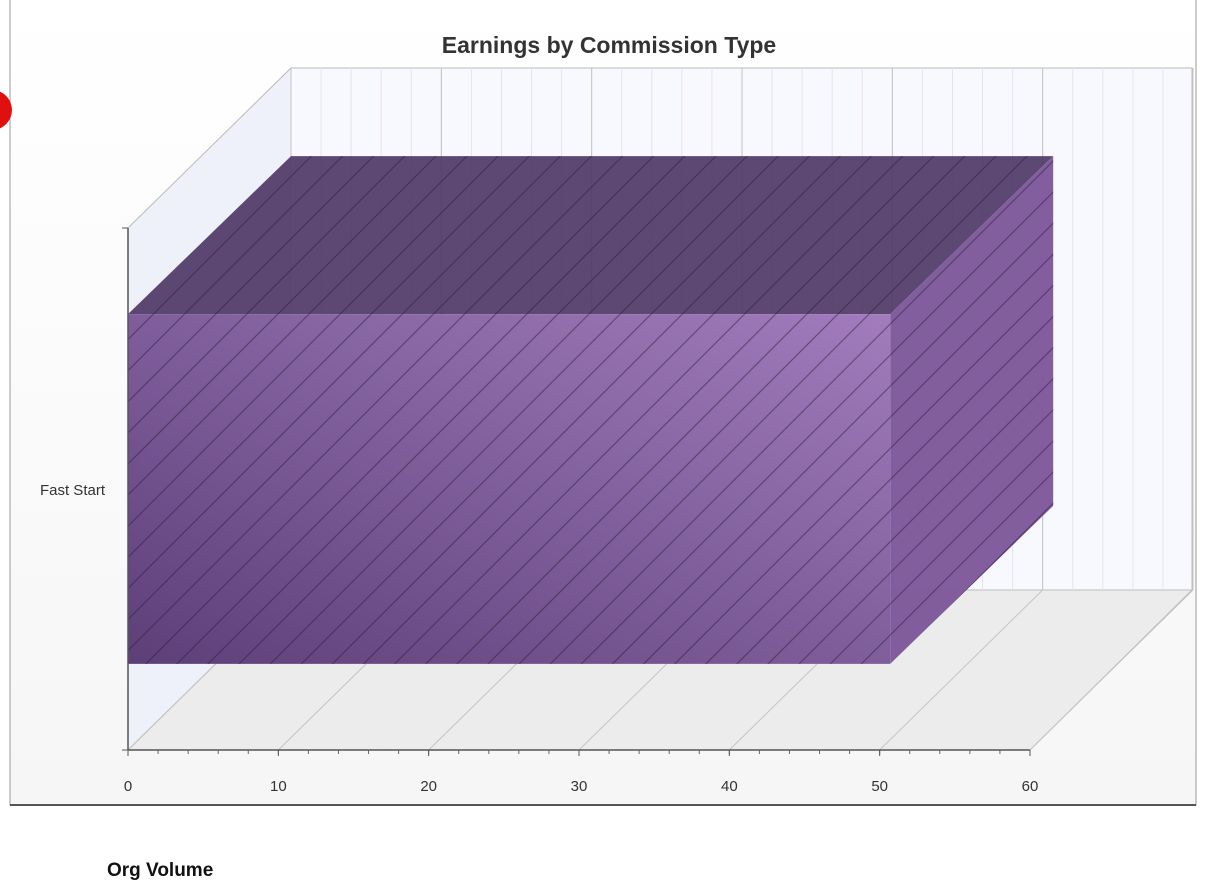  What do you see at coordinates (6, 110) in the screenshot?
I see `status-badge` at bounding box center [6, 110].